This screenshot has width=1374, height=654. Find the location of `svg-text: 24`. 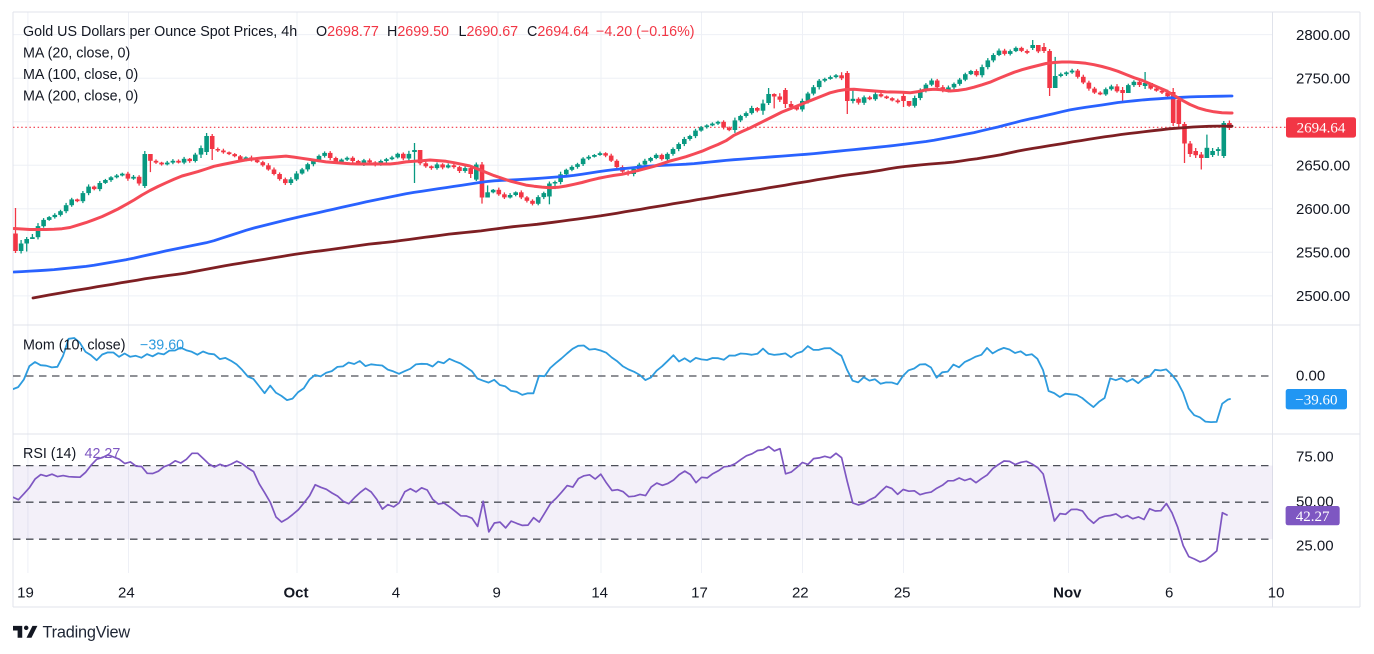

svg-text: 24 is located at coordinates (126, 592).